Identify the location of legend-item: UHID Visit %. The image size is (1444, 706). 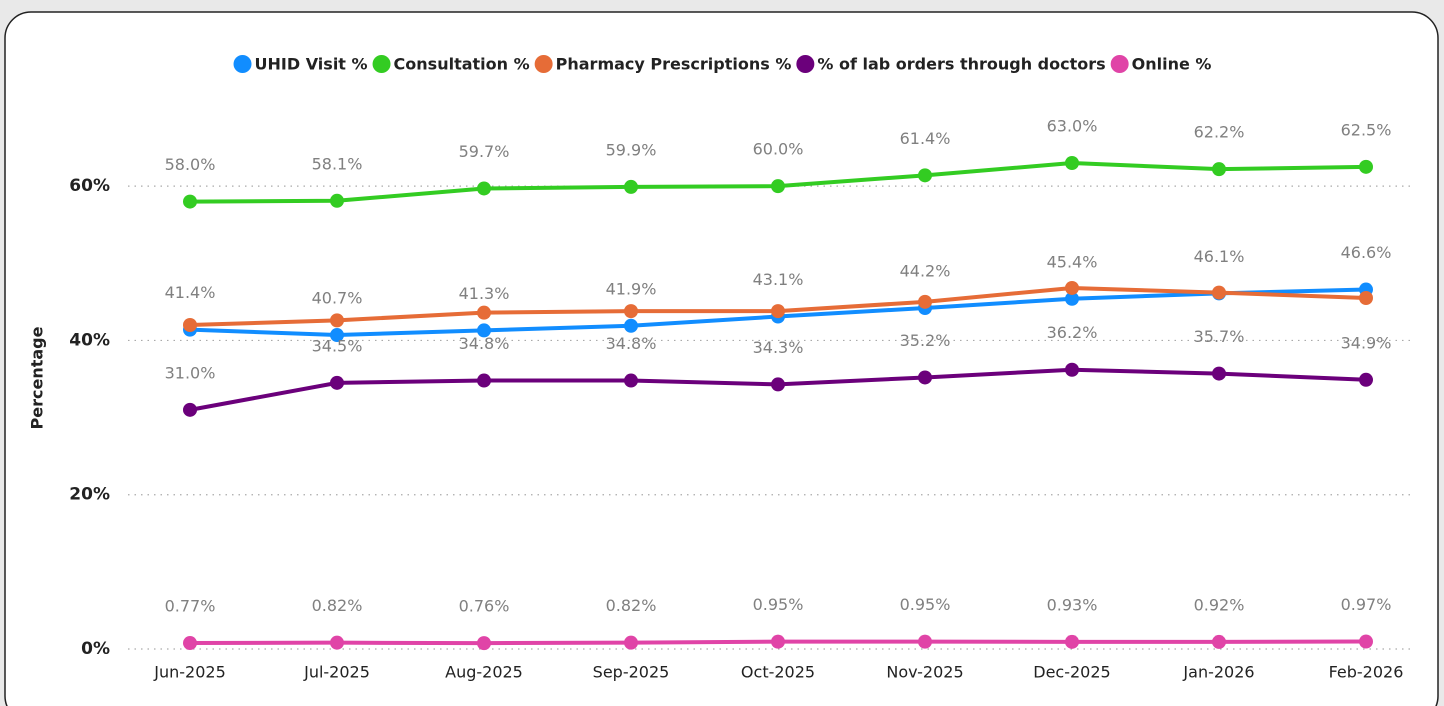
(300, 64).